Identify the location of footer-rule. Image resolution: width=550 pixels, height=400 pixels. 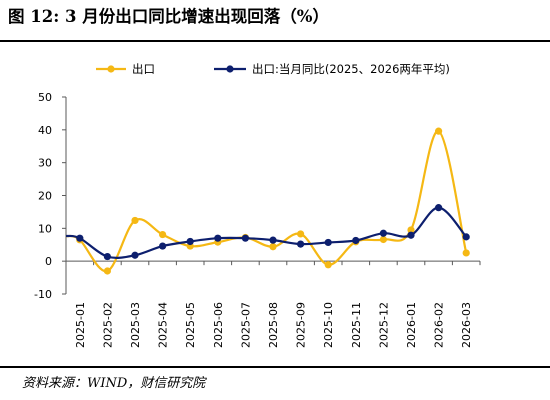
(275, 367).